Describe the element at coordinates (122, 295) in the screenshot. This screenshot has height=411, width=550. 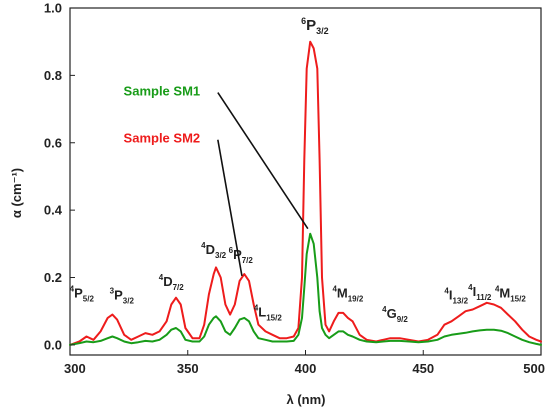
I see `peak-label: 3P3/2` at that location.